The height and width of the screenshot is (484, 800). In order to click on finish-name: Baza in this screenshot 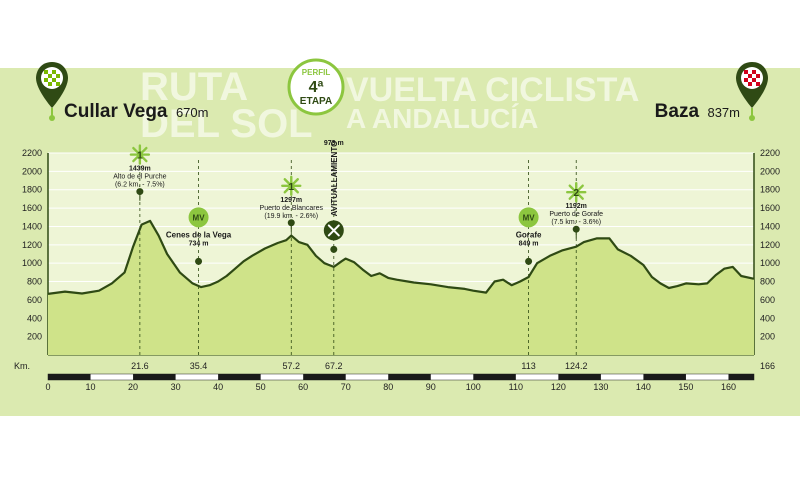, I will do `click(677, 111)`.